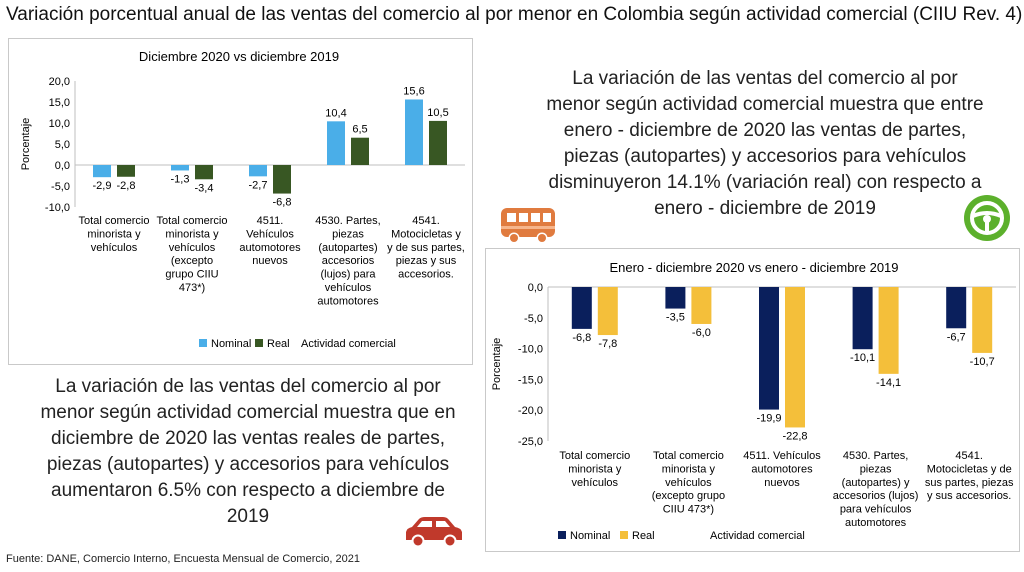  What do you see at coordinates (59, 124) in the screenshot?
I see `y-tick-label: 10,0` at bounding box center [59, 124].